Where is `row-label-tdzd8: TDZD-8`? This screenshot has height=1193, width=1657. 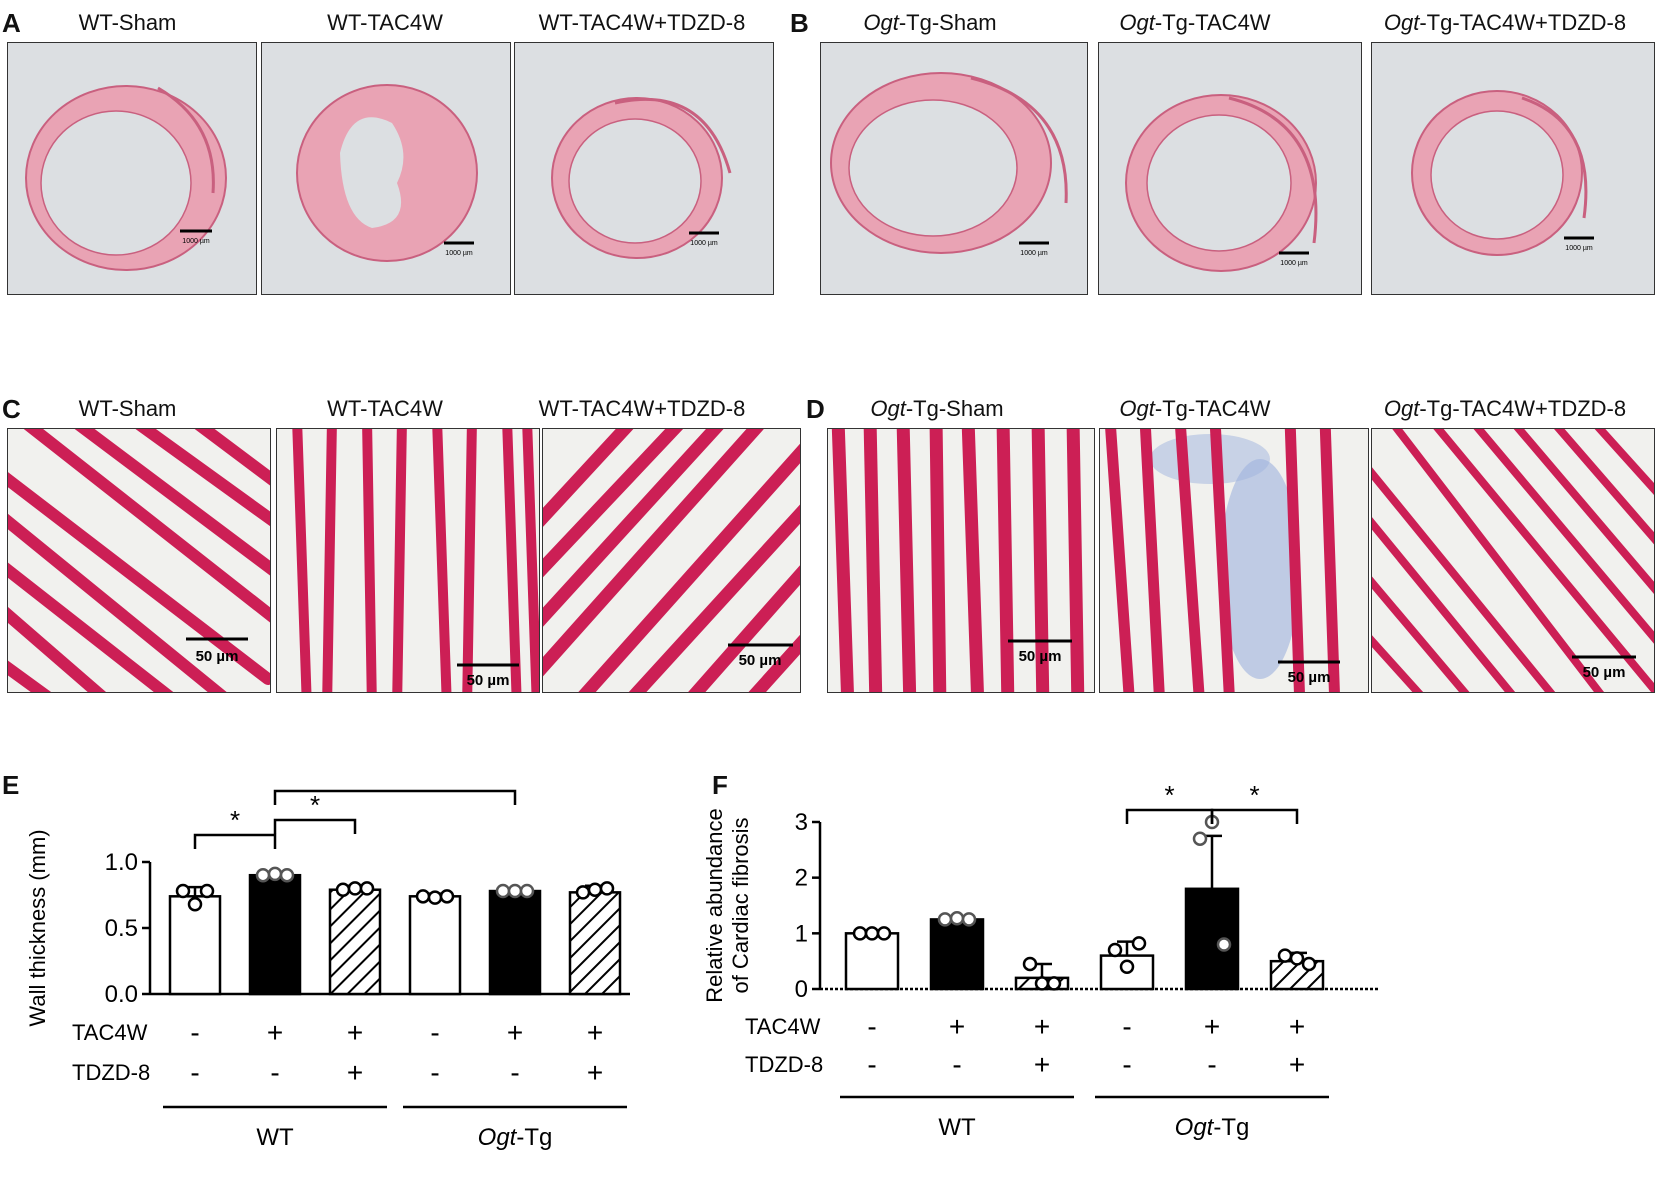
row-label-tdzd8: TDZD-8 is located at coordinates (111, 1072).